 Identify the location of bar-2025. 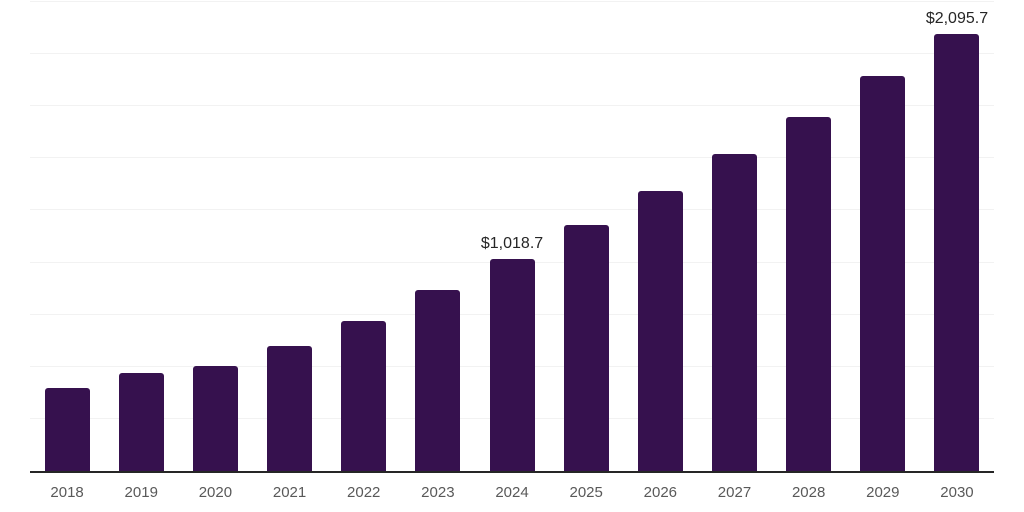
(586, 348).